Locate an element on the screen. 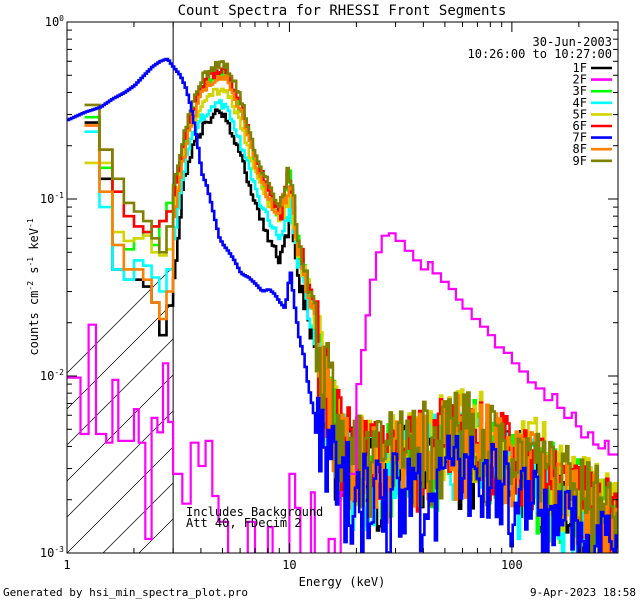 The width and height of the screenshot is (640, 600). footer-generated-by: Generated by hsi_min_spectra_plot.pro is located at coordinates (125, 592).